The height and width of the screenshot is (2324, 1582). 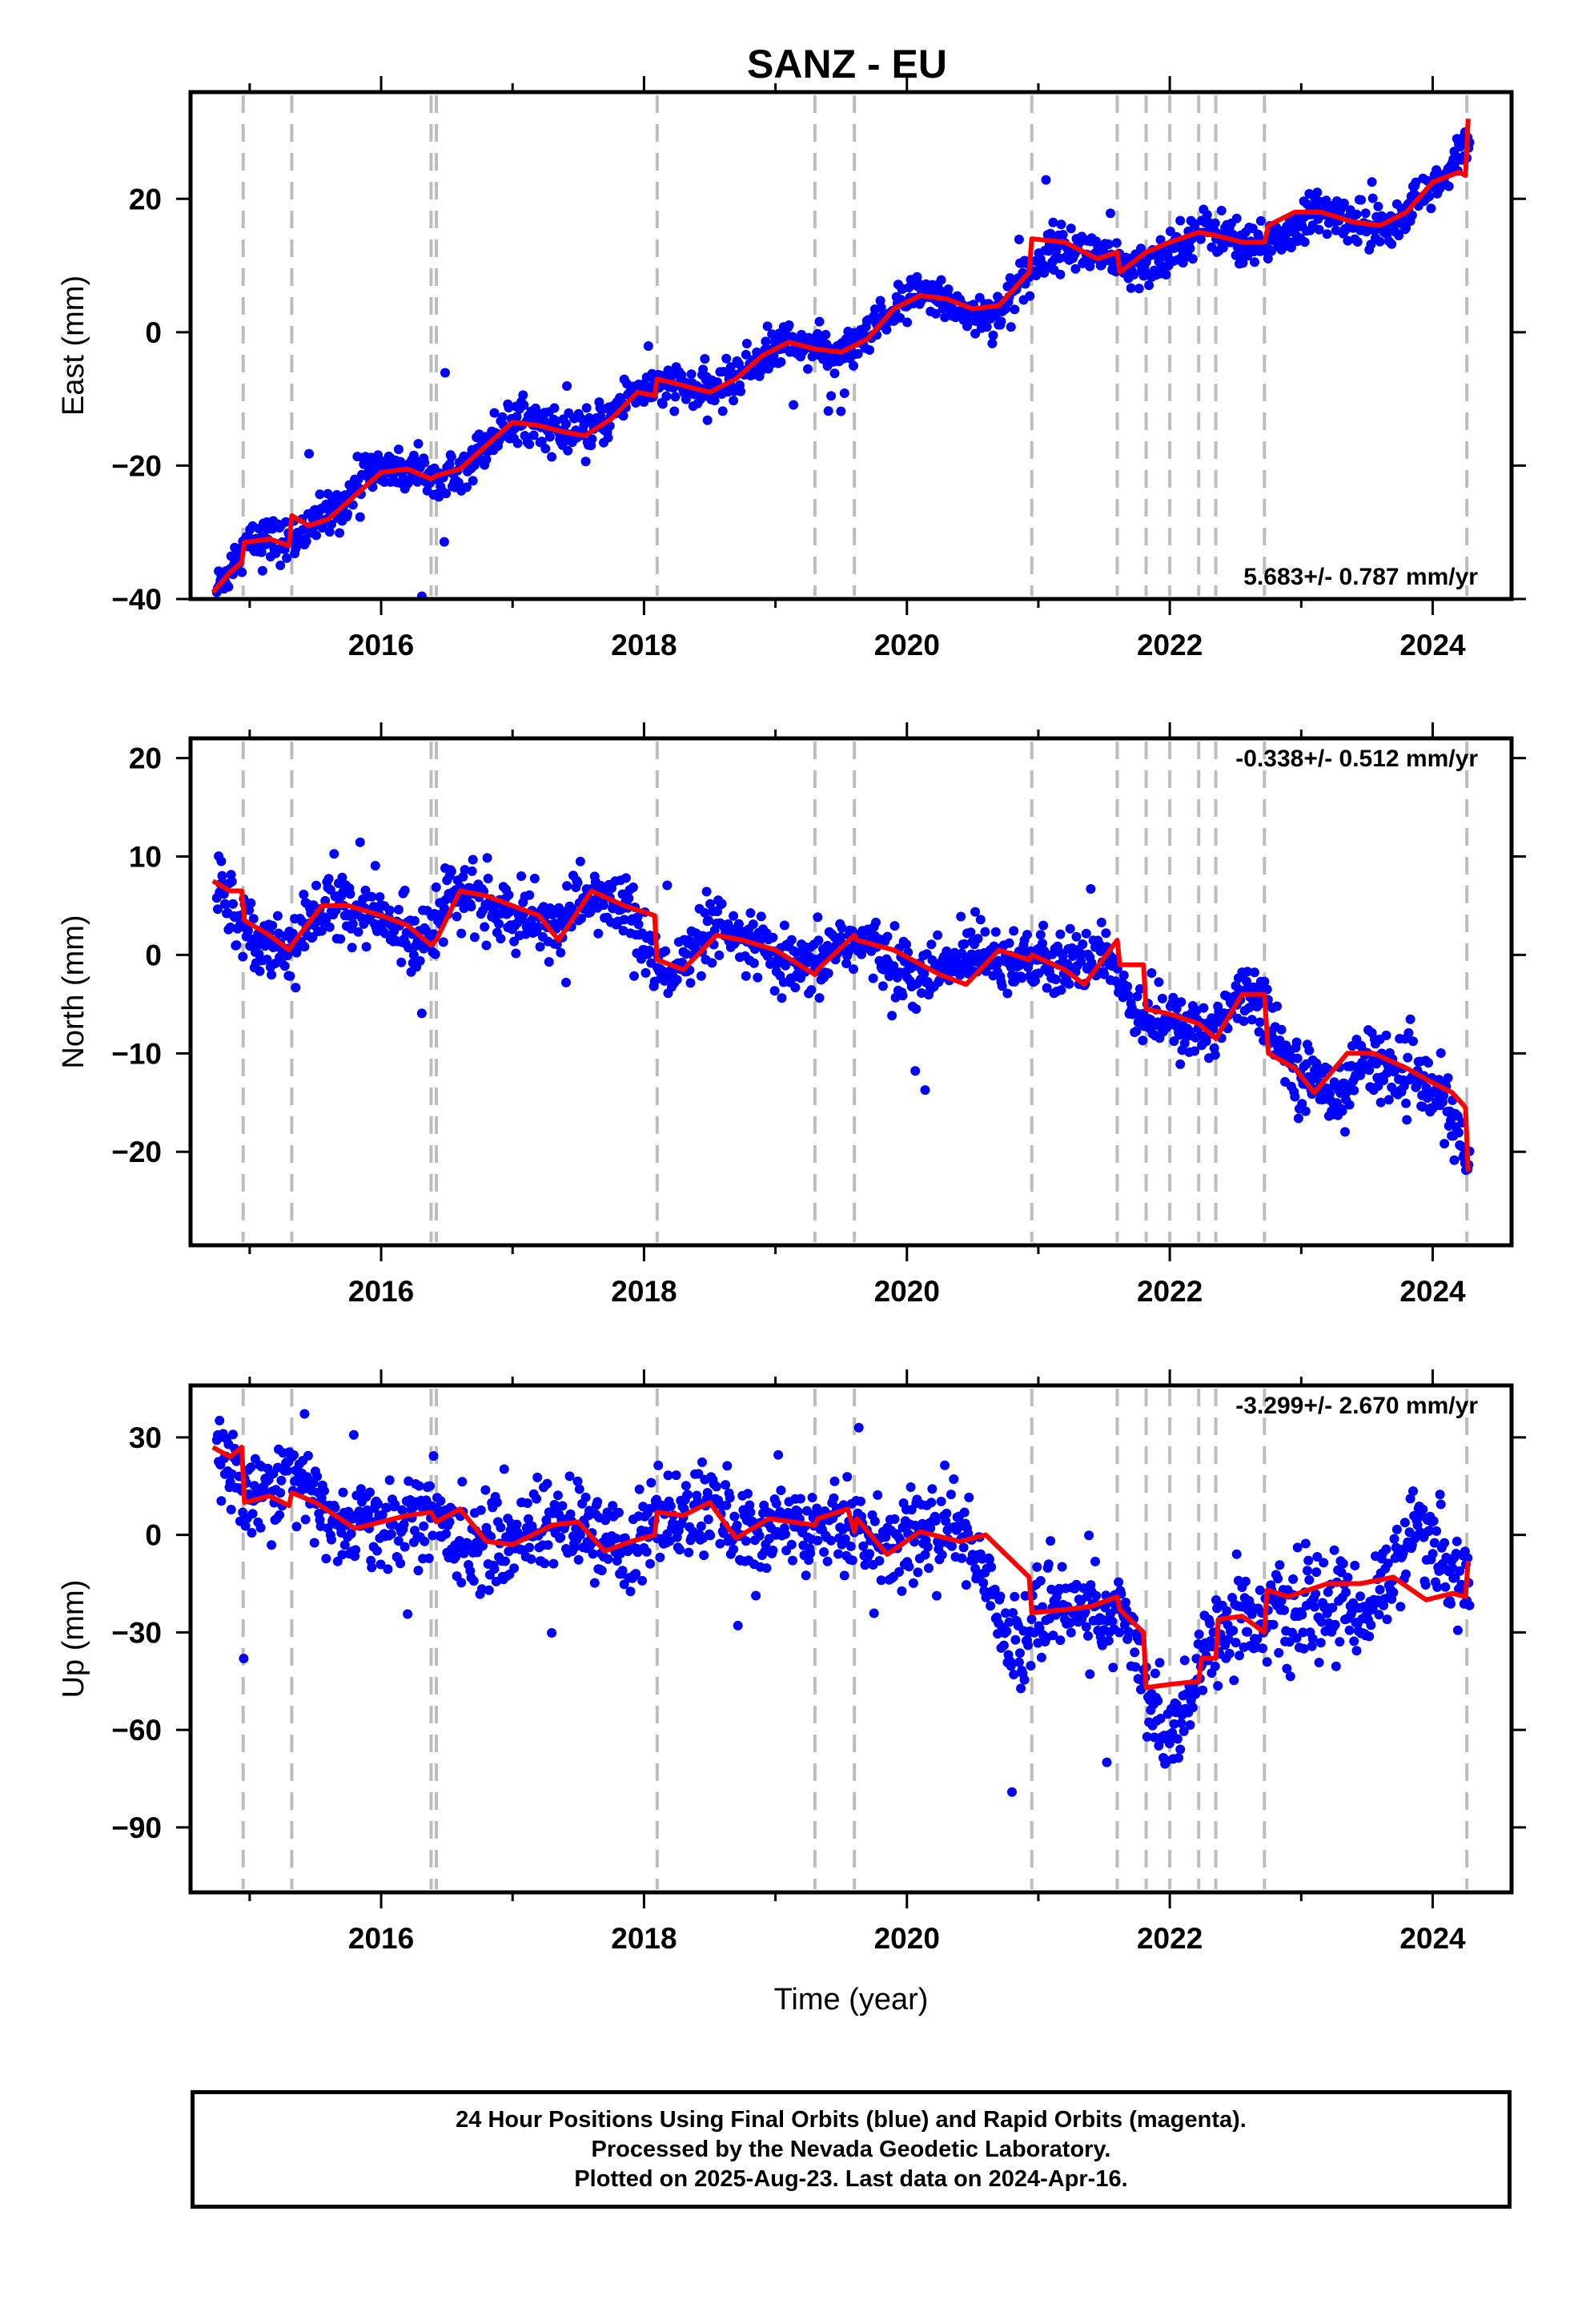 I want to click on x-axis-label: Time (year), so click(x=851, y=1999).